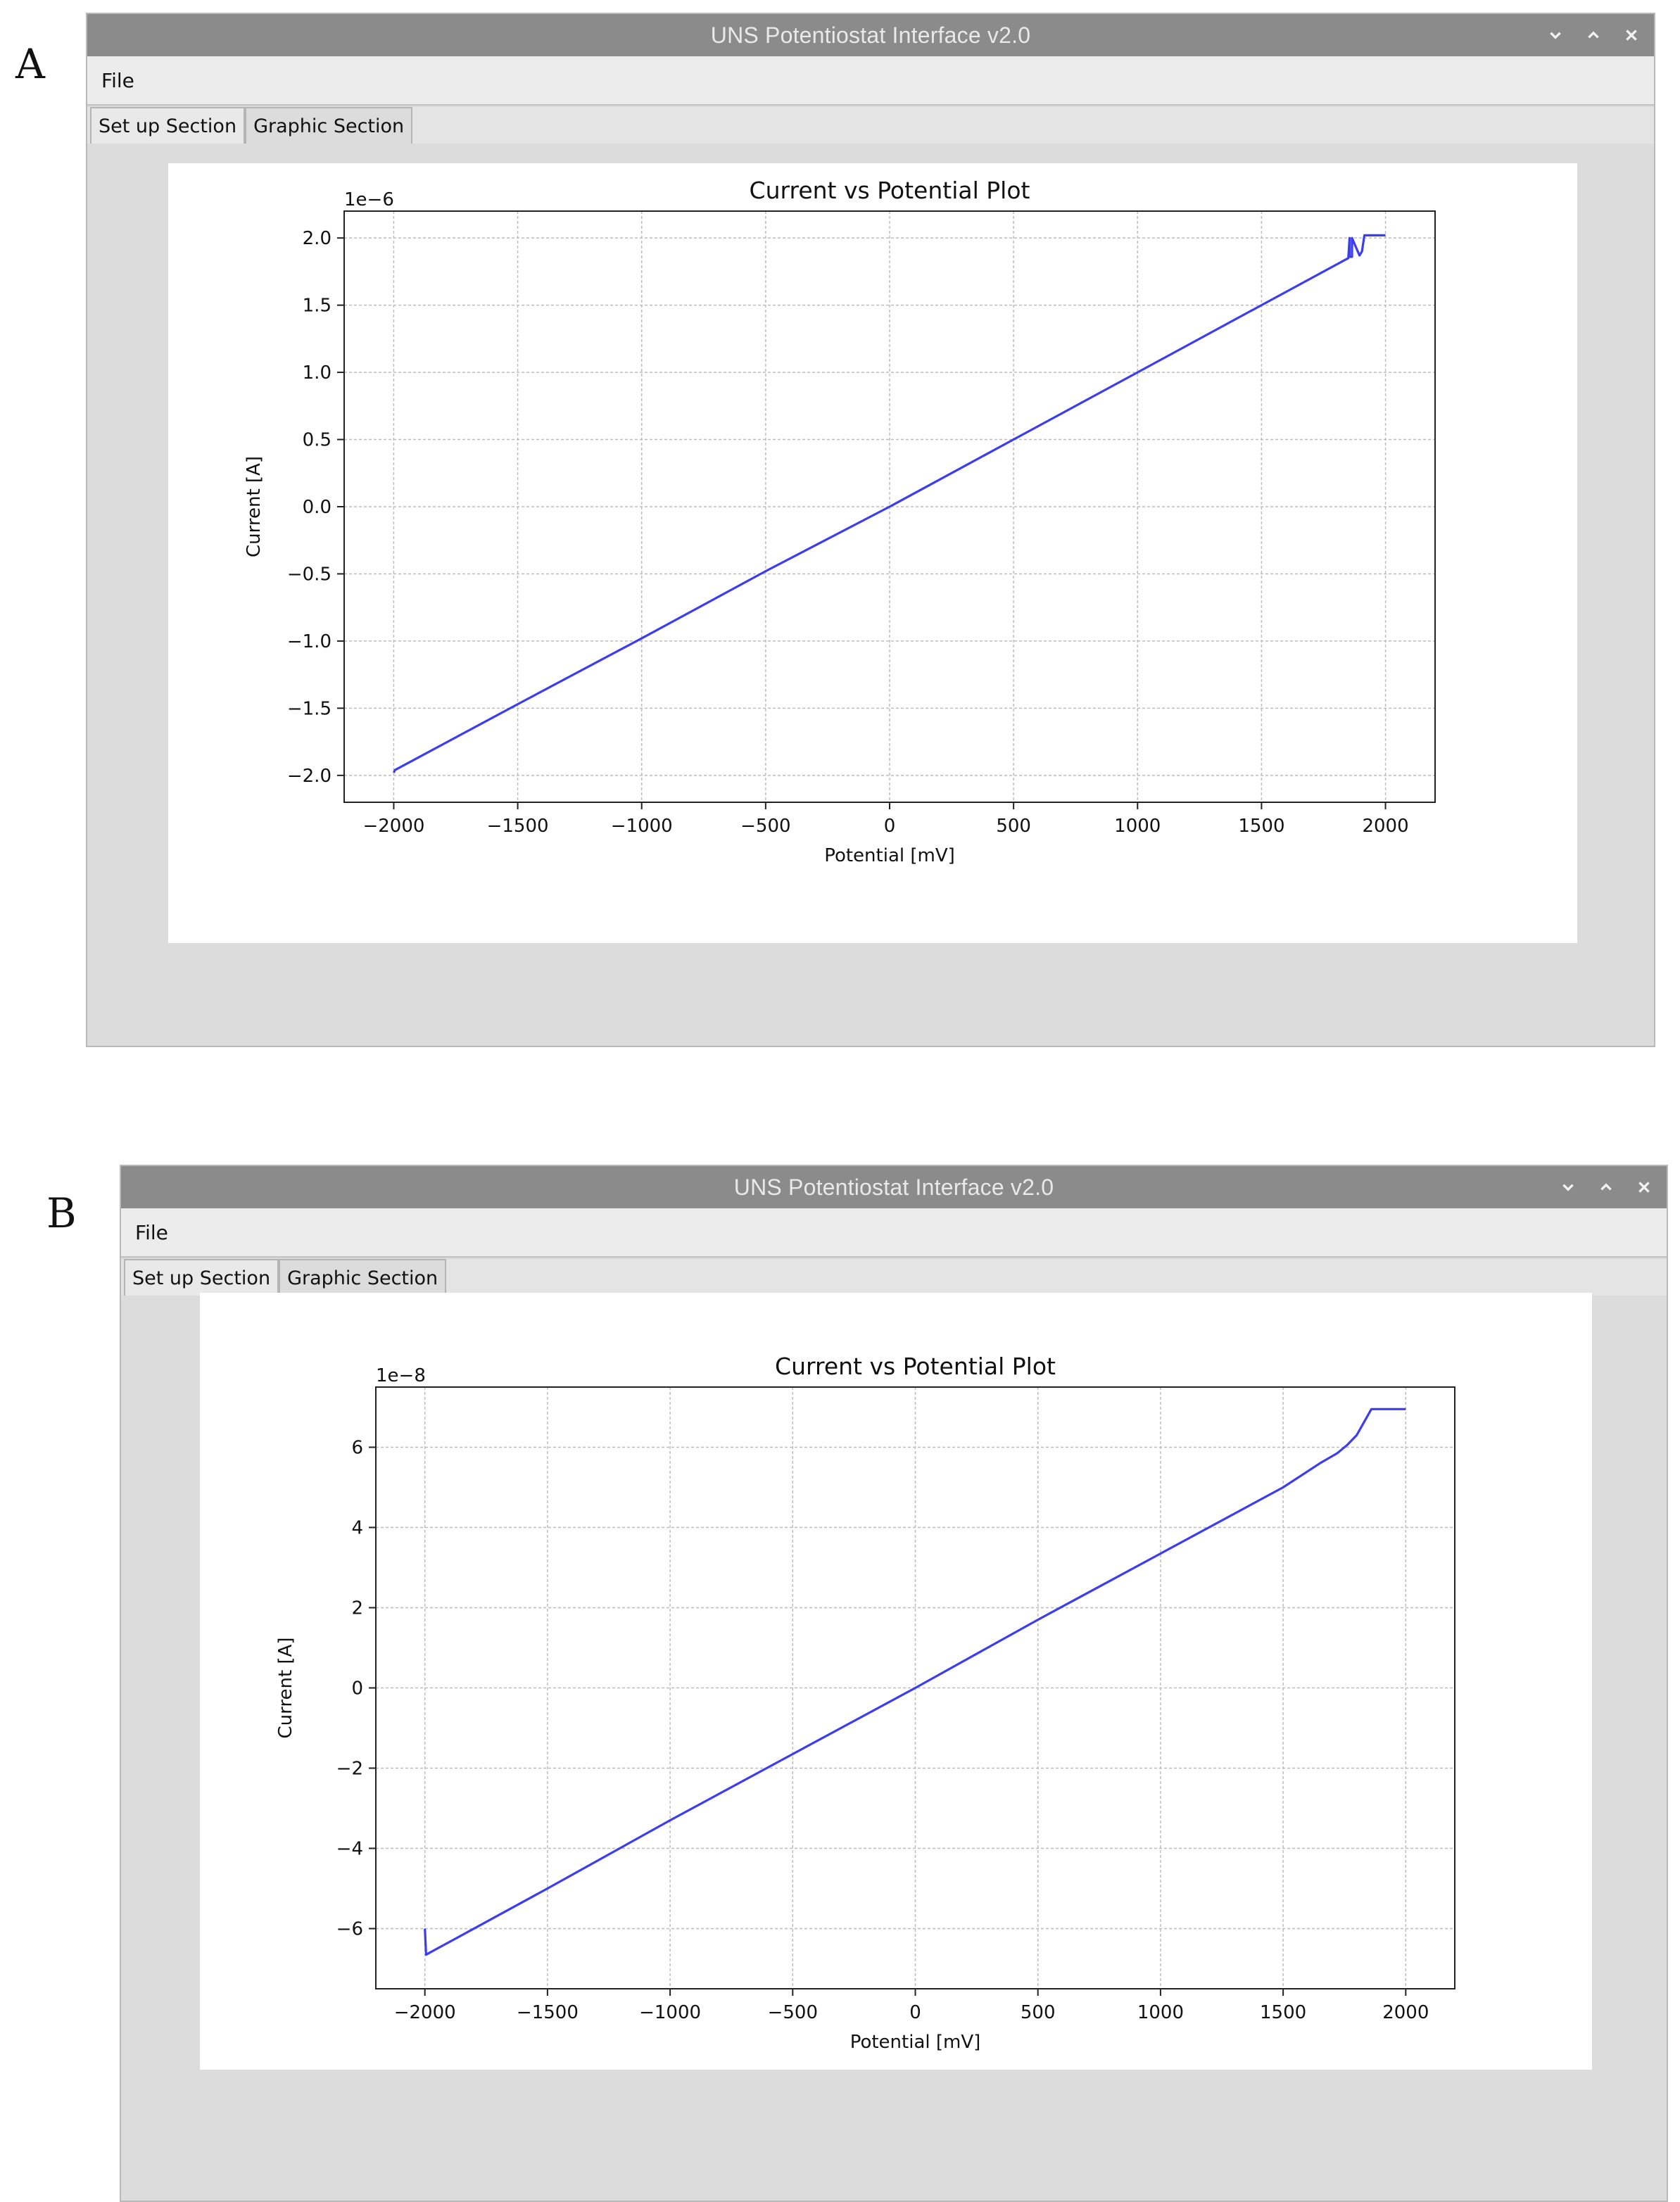  I want to click on y-tick-label: 1.0, so click(317, 373).